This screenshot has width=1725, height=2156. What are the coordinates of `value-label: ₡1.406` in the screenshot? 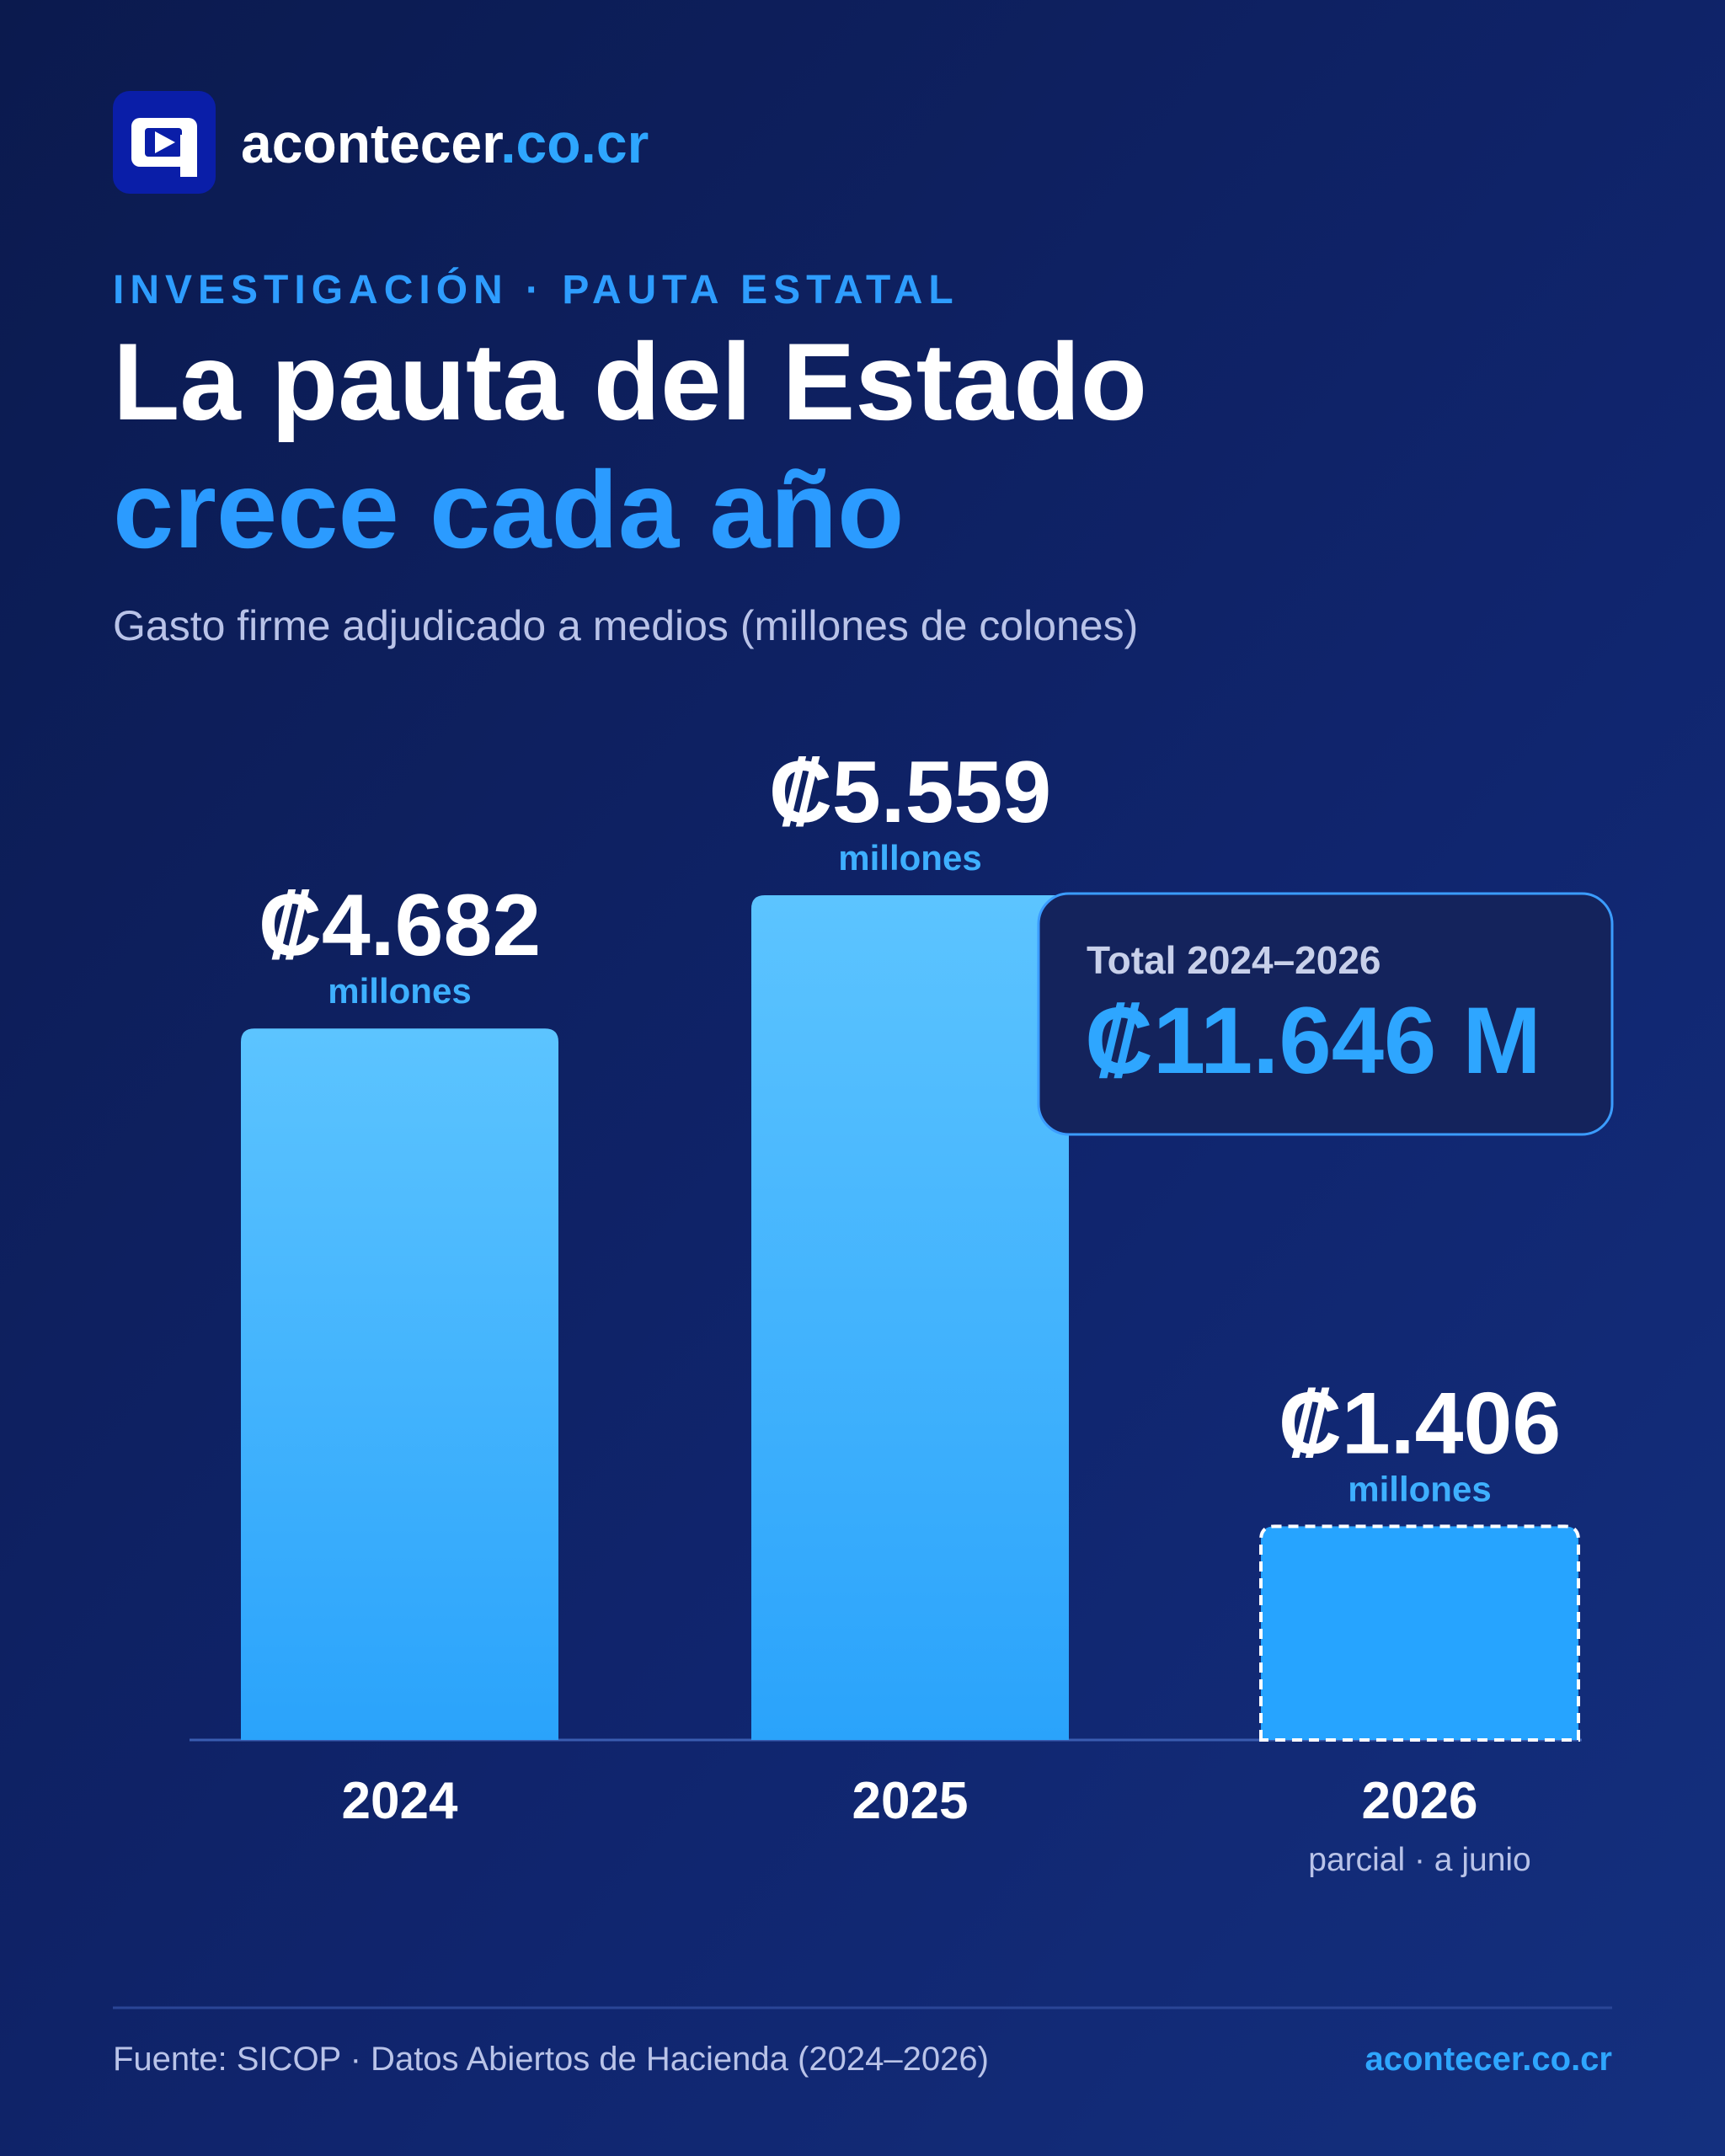 It's located at (1420, 1423).